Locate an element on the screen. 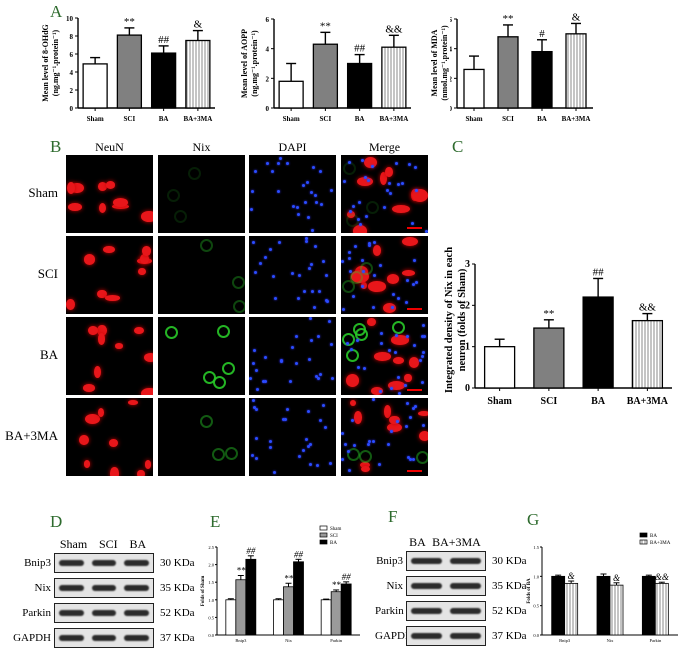  blot-row-nix: Nix 35 KDa is located at coordinates (451, 586).